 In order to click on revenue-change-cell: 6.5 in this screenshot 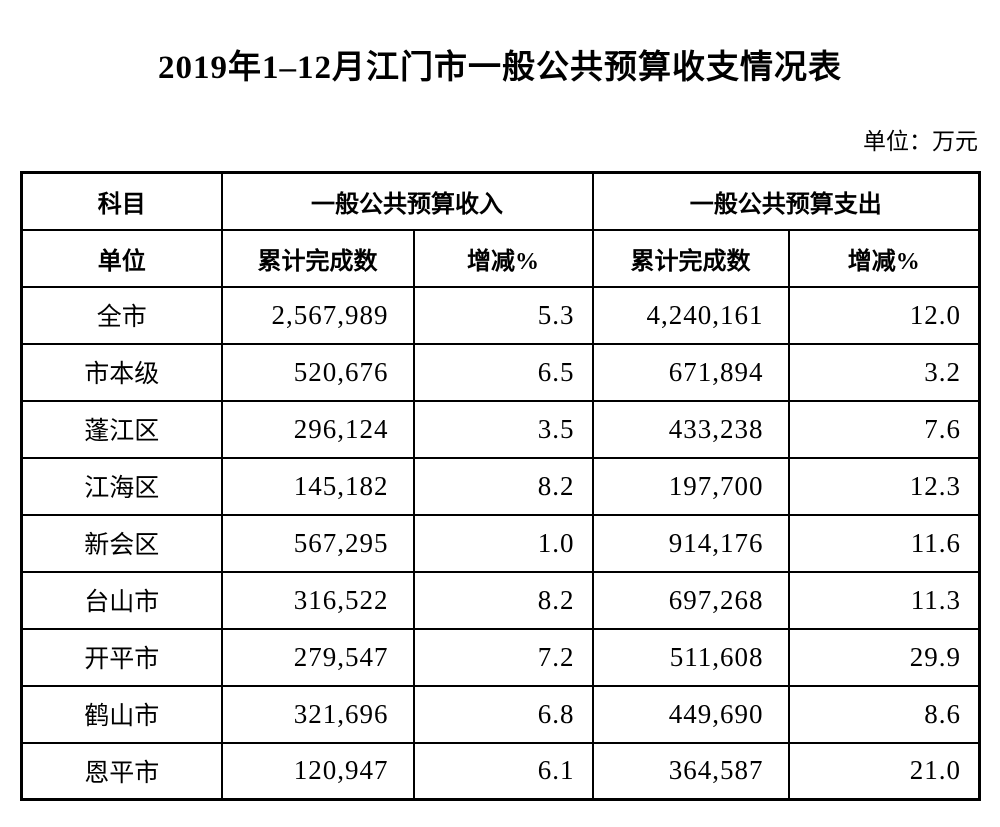, I will do `click(503, 372)`.